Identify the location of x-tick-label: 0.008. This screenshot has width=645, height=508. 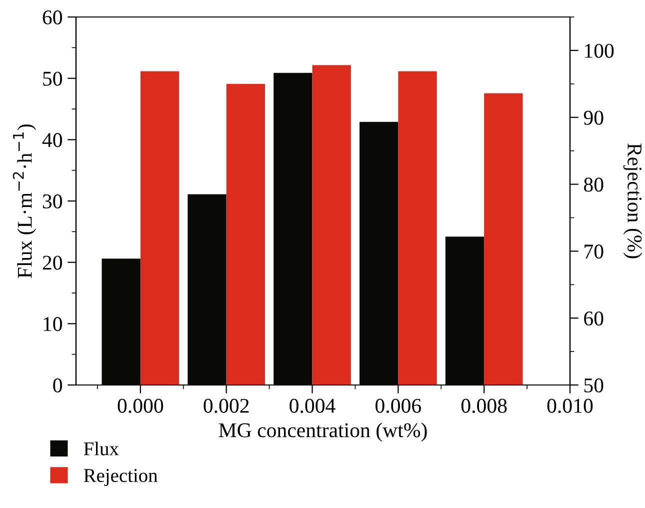
(484, 405).